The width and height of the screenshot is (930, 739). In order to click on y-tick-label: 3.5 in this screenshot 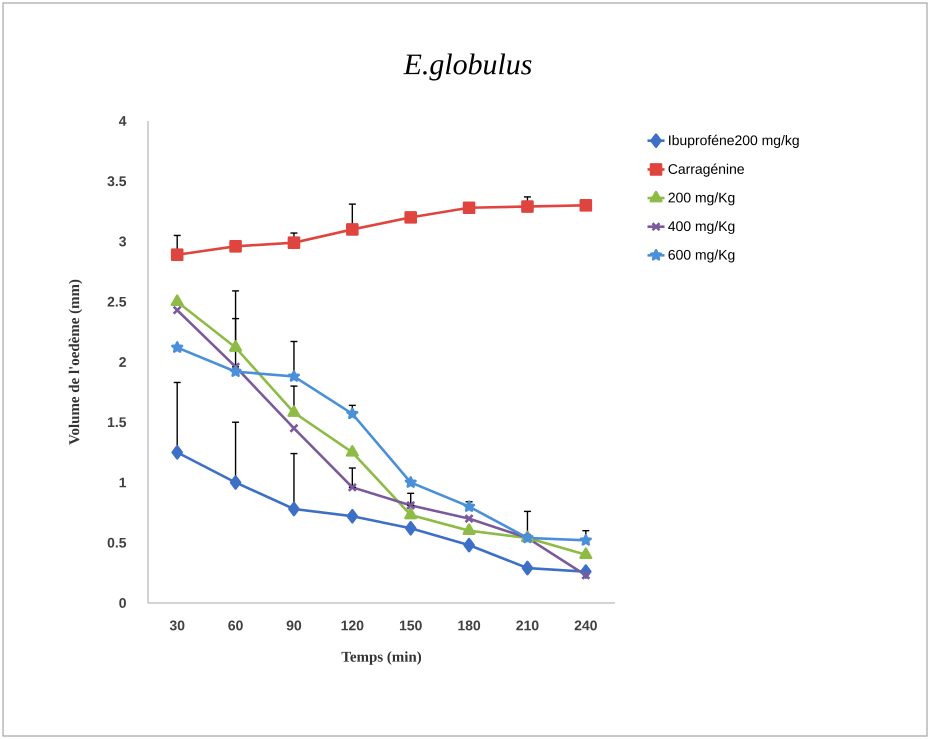, I will do `click(116, 181)`.